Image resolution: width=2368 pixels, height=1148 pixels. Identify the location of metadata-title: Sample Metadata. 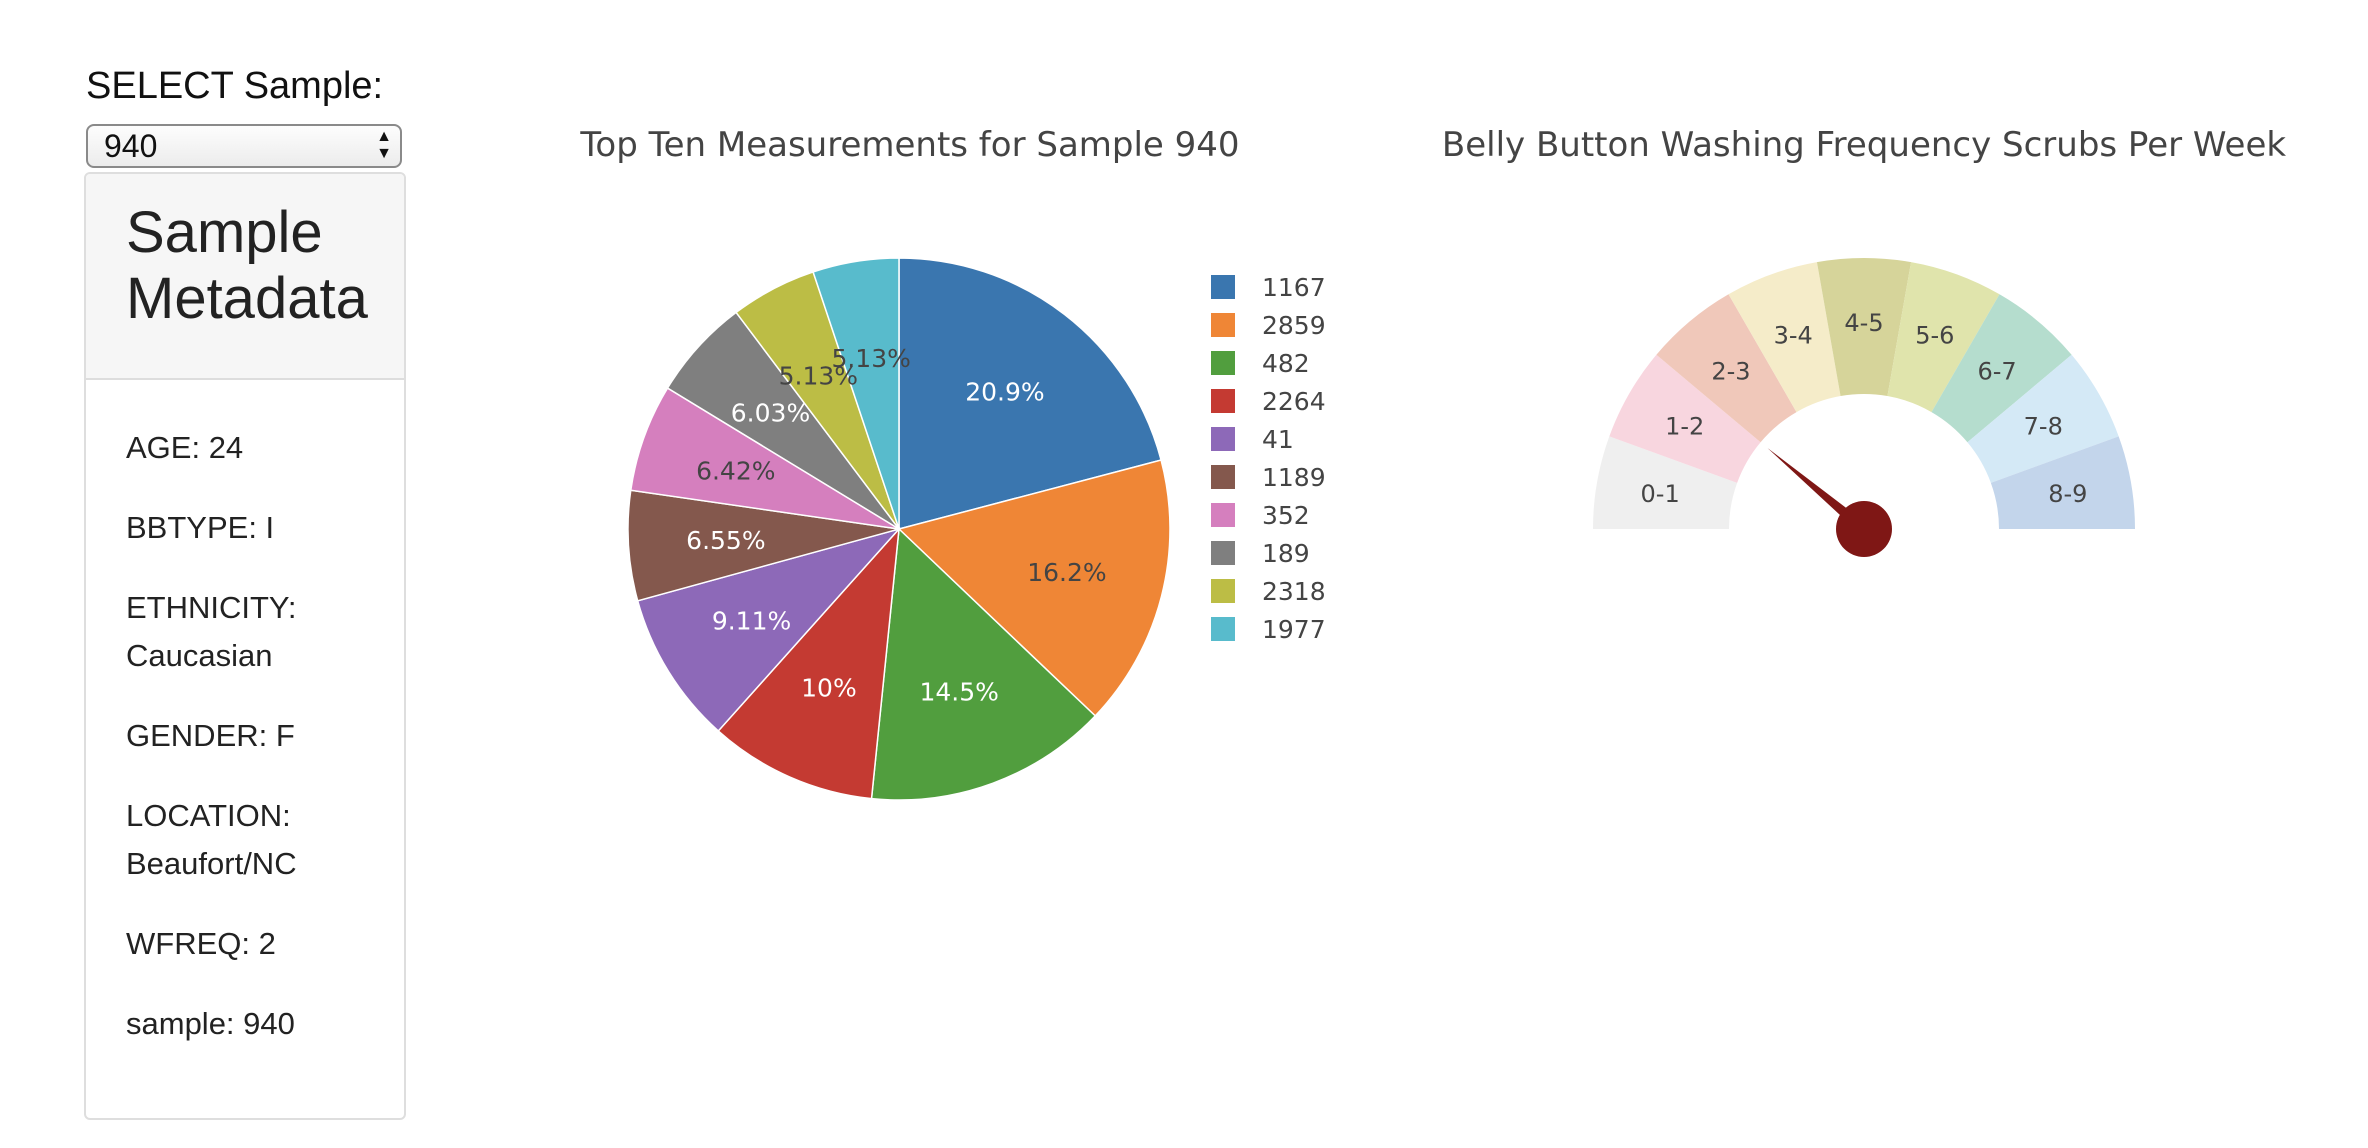
(247, 265).